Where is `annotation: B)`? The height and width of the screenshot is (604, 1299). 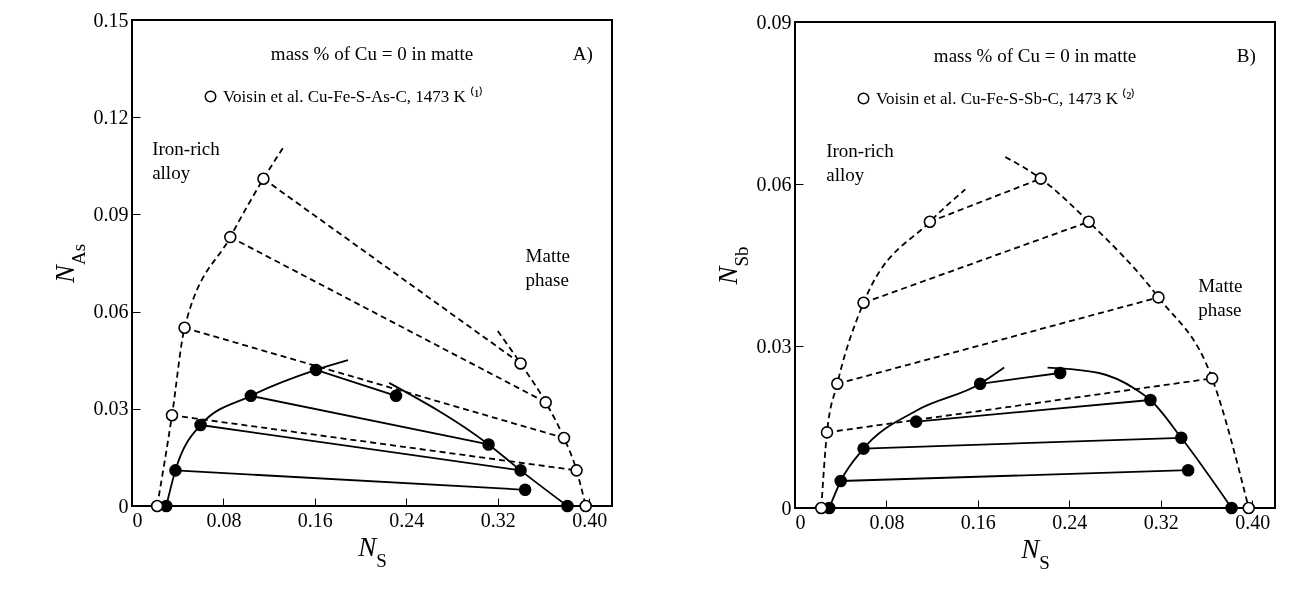 annotation: B) is located at coordinates (1246, 56).